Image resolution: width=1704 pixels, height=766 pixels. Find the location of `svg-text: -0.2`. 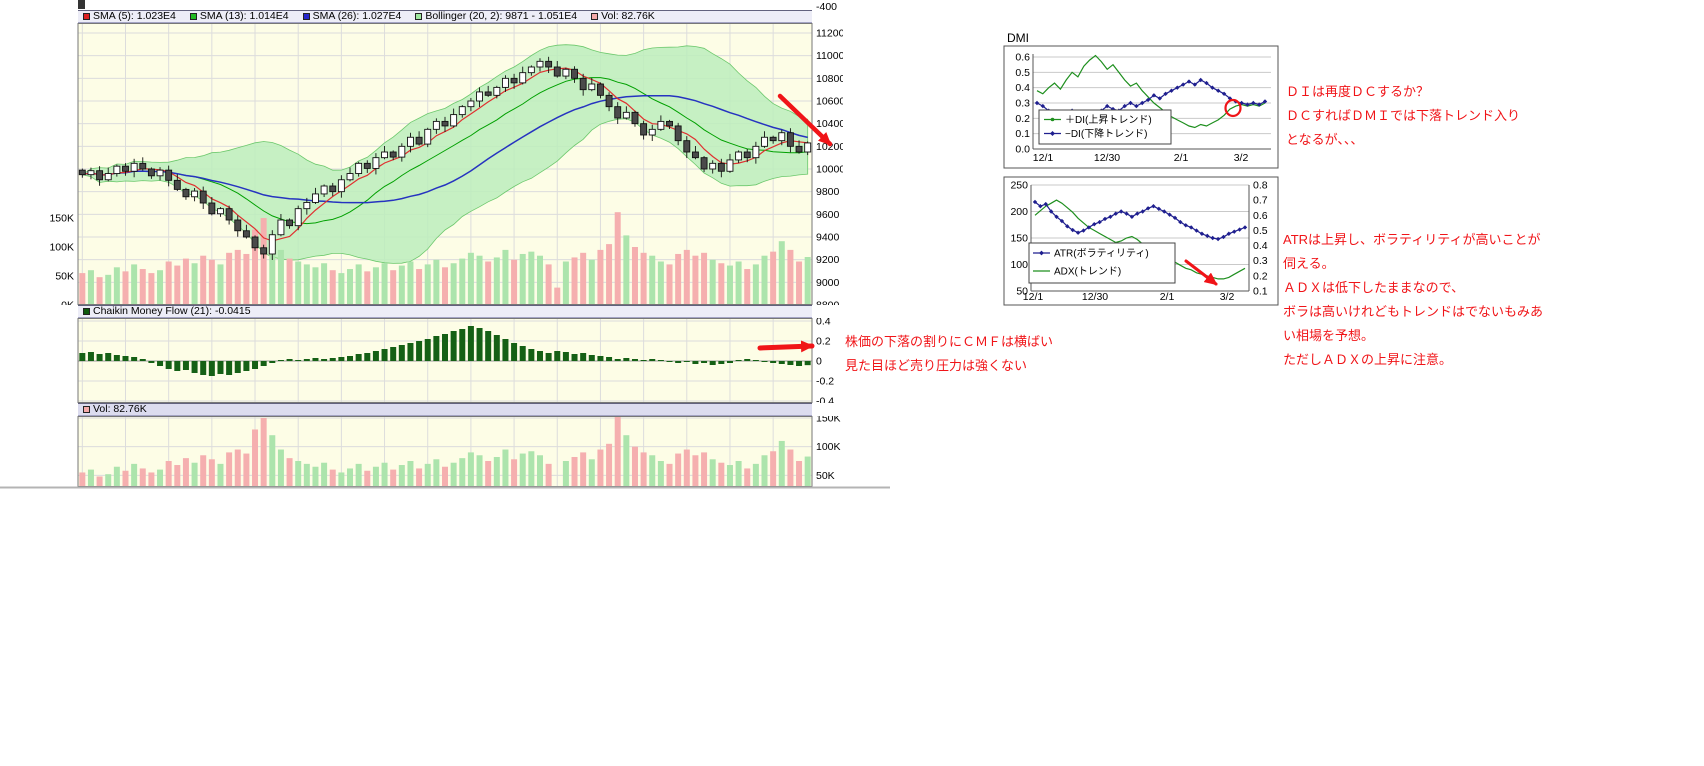

svg-text: -0.2 is located at coordinates (825, 382).